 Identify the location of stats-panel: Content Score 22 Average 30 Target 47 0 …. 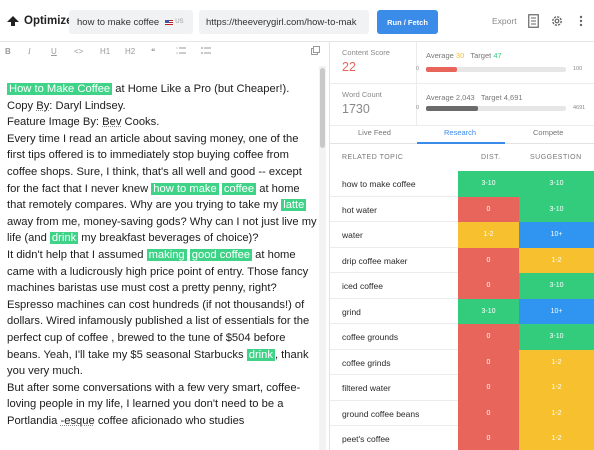
(462, 84).